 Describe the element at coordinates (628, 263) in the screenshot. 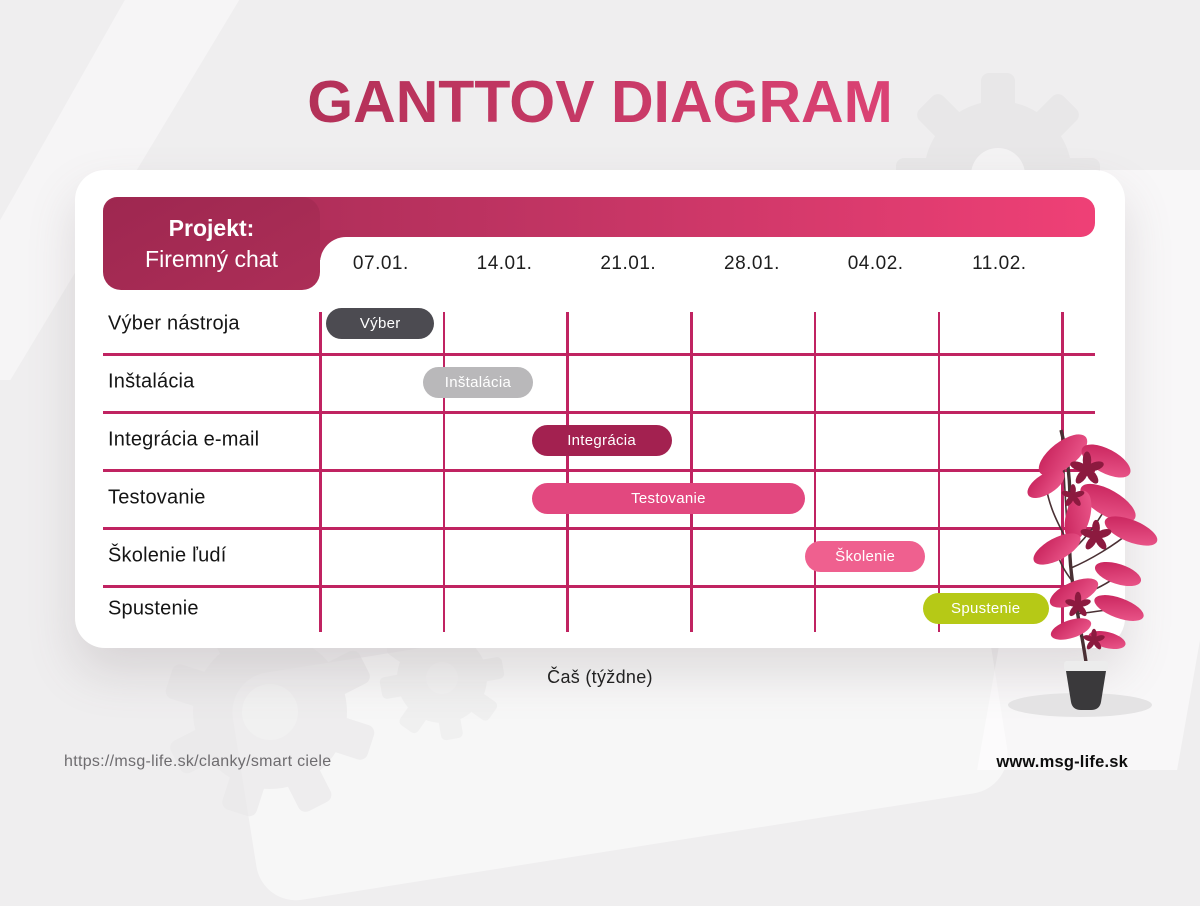

I see `date-tick-label: 21.01.` at that location.